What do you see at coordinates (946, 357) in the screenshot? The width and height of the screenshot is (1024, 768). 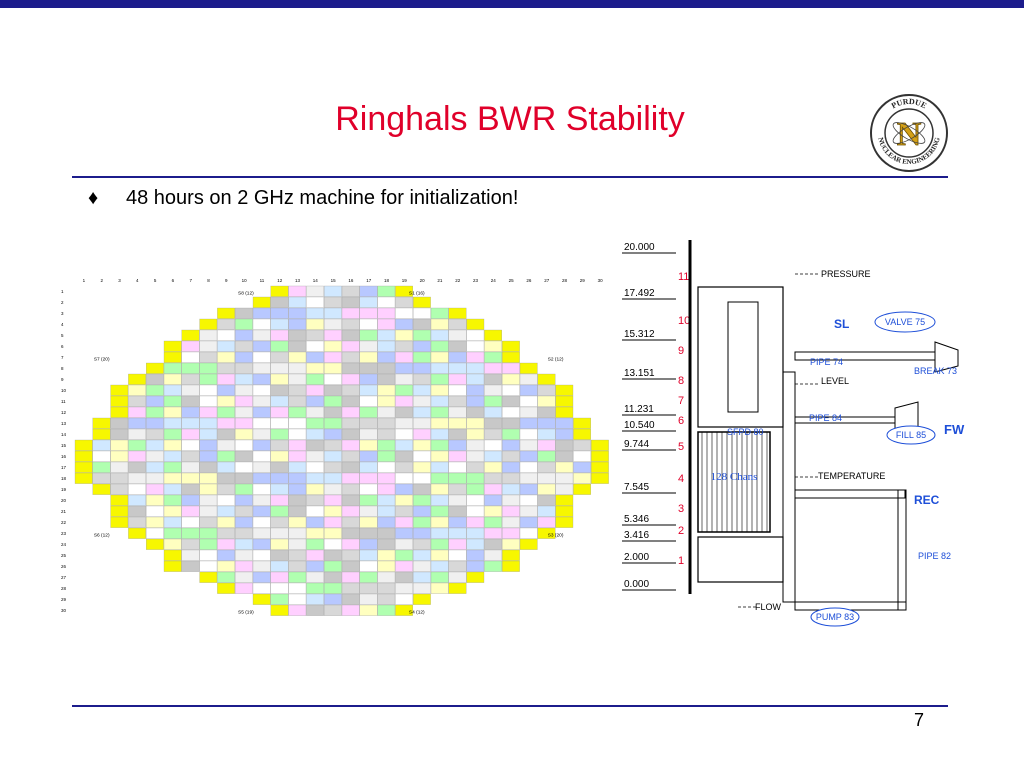 I see `steam-line-valve` at bounding box center [946, 357].